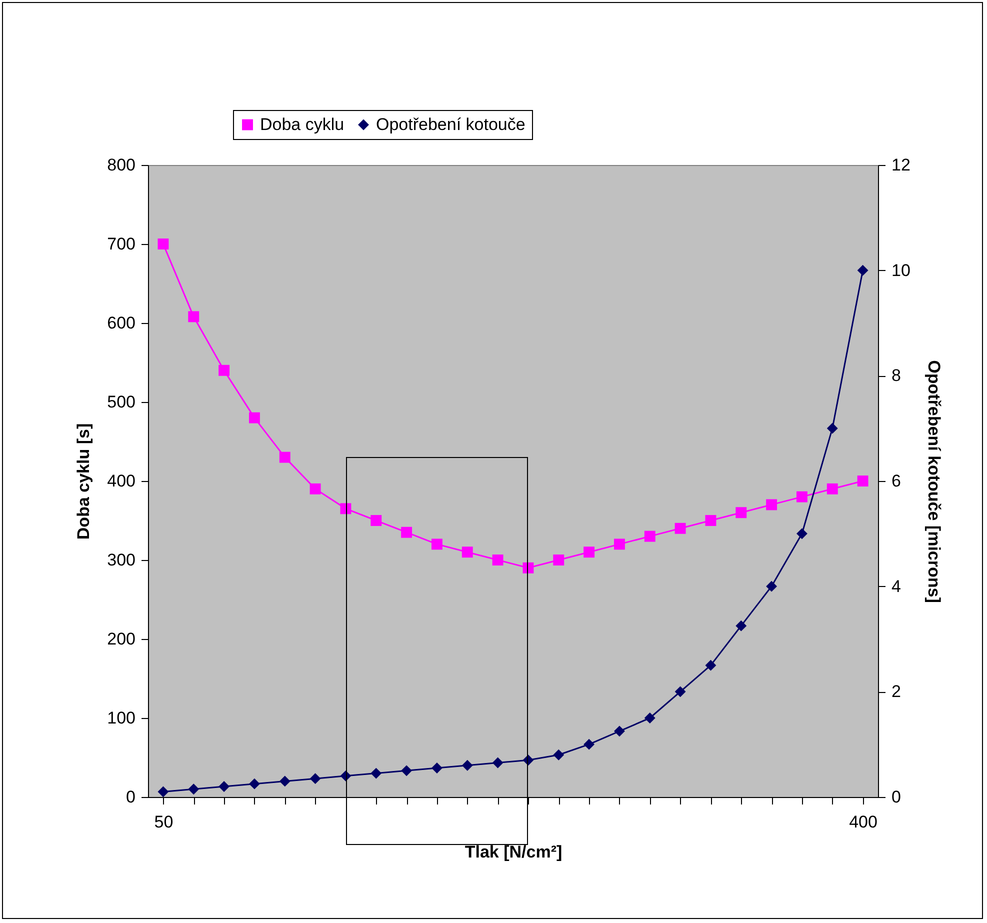  Describe the element at coordinates (121, 481) in the screenshot. I see `y-tick-label: 400` at that location.